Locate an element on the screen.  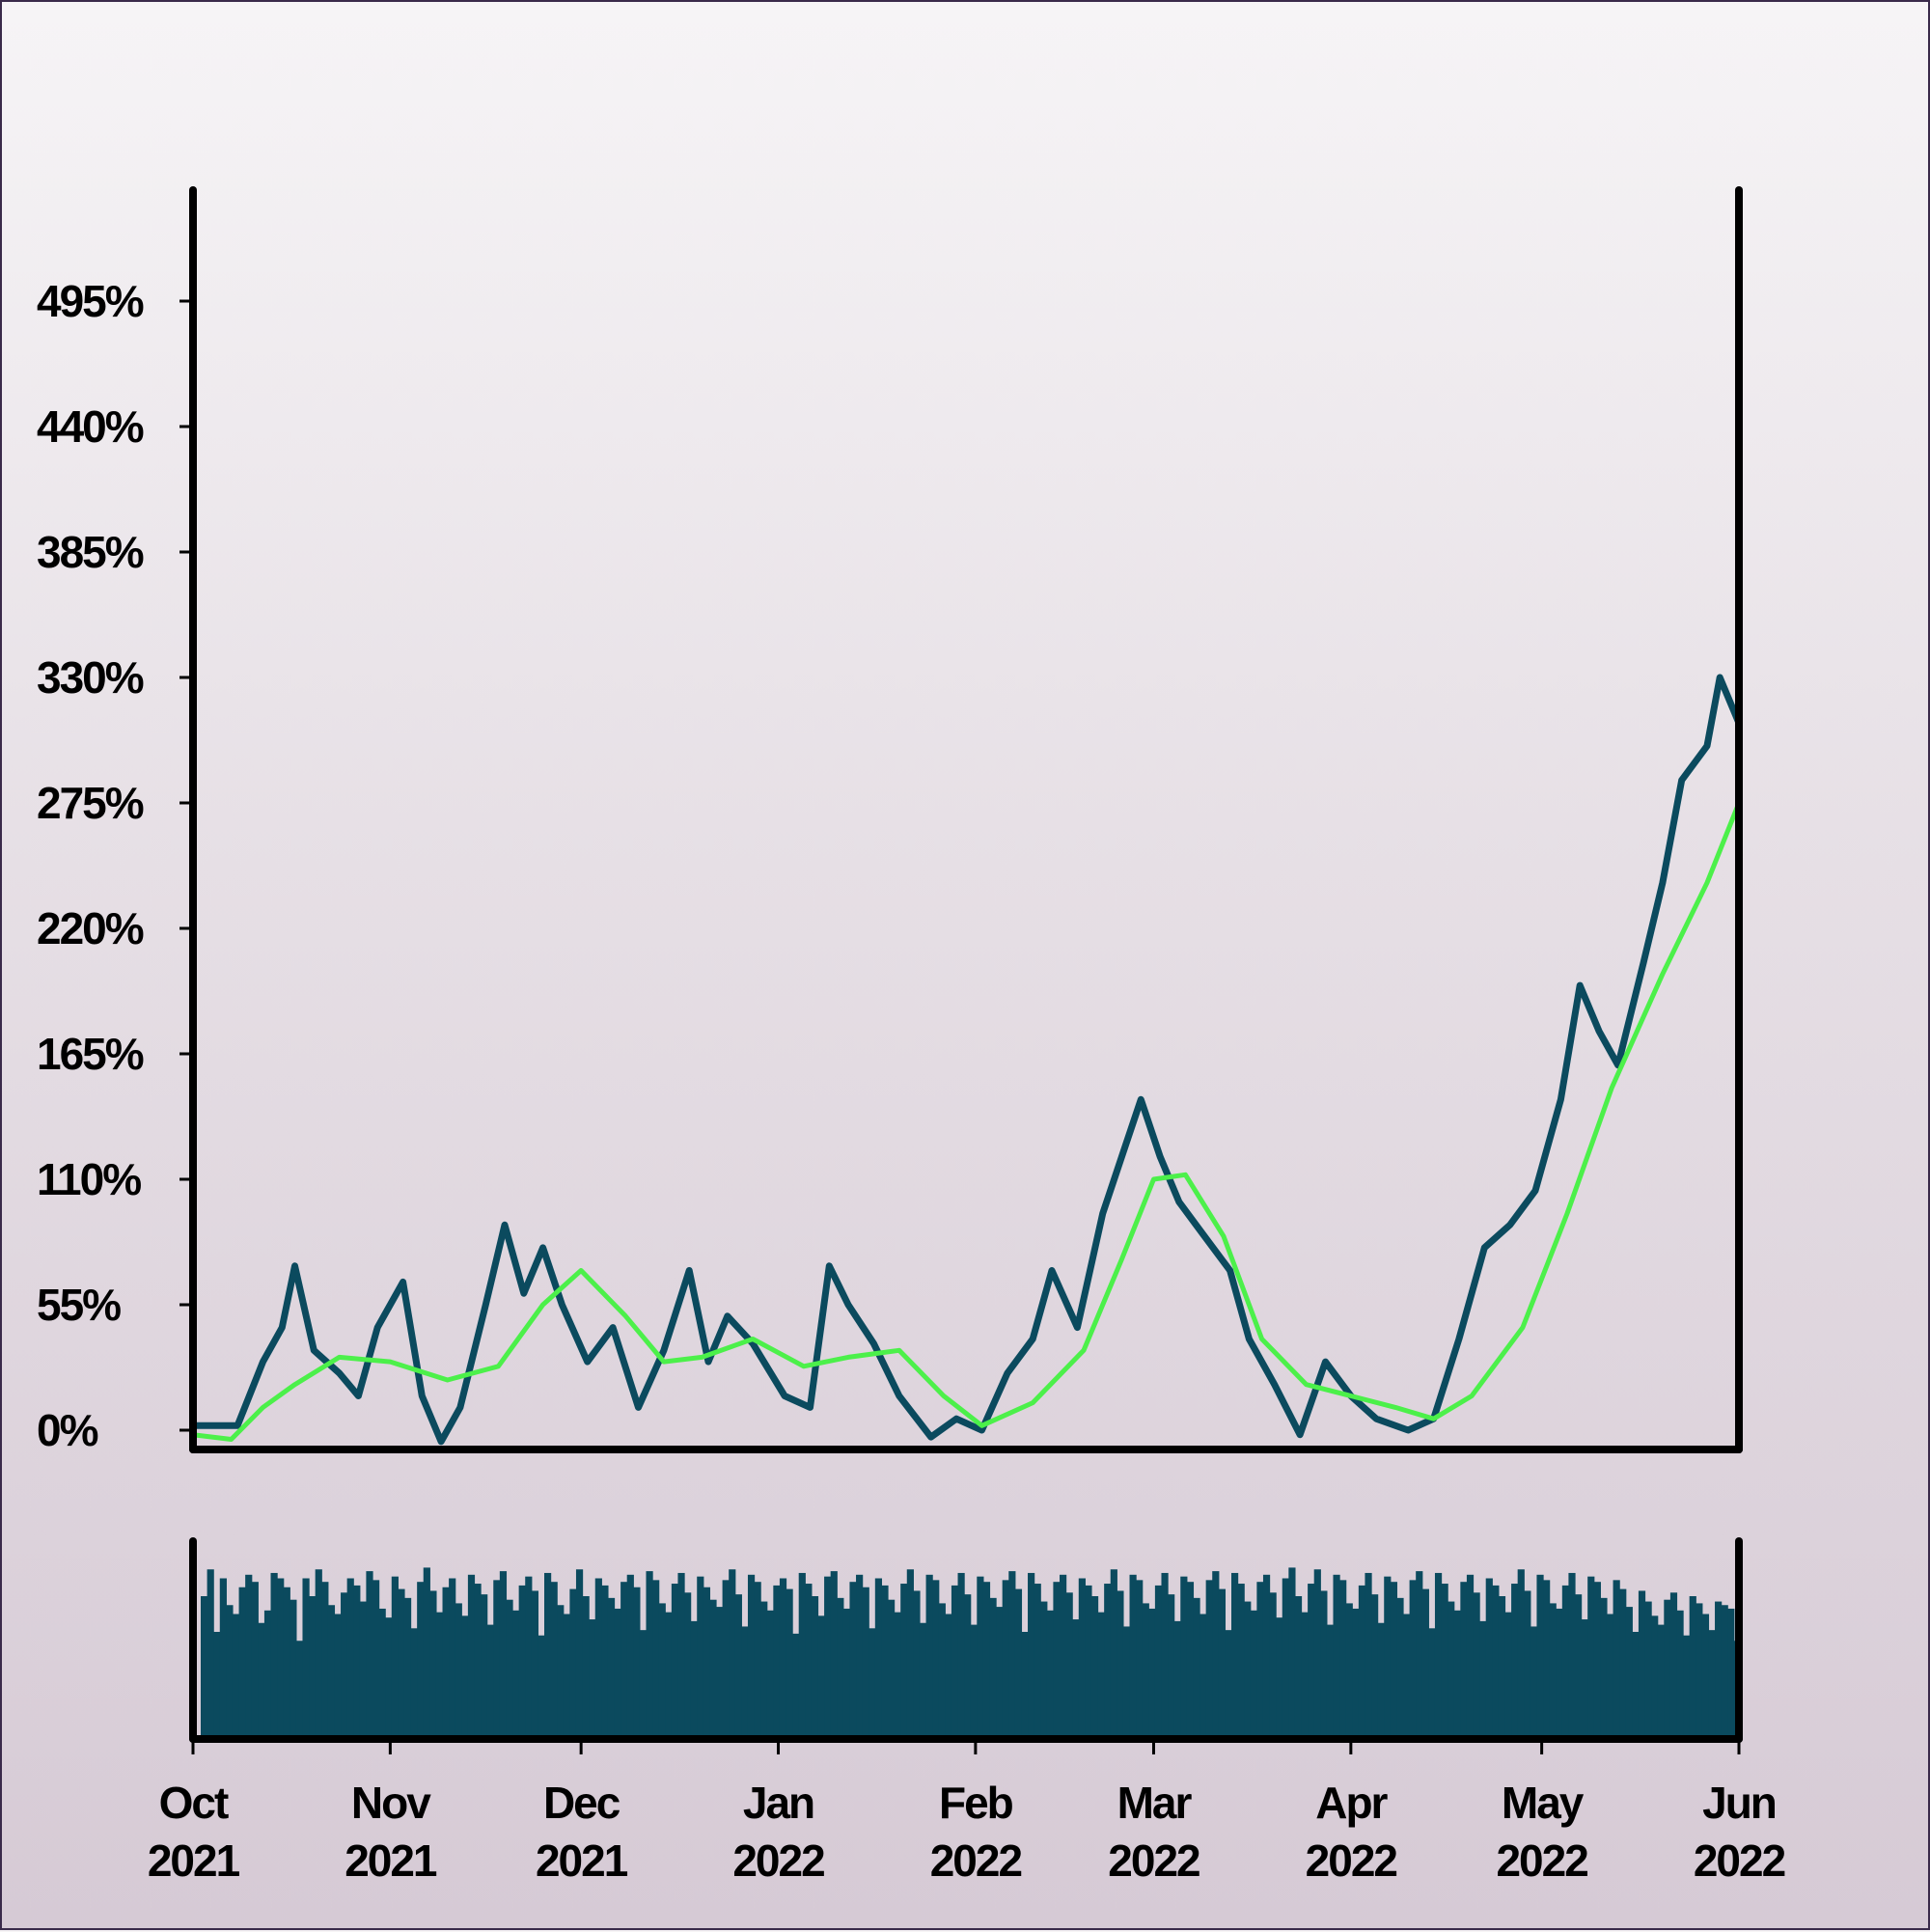
x-tick-label-month: Apr is located at coordinates (1351, 1803).